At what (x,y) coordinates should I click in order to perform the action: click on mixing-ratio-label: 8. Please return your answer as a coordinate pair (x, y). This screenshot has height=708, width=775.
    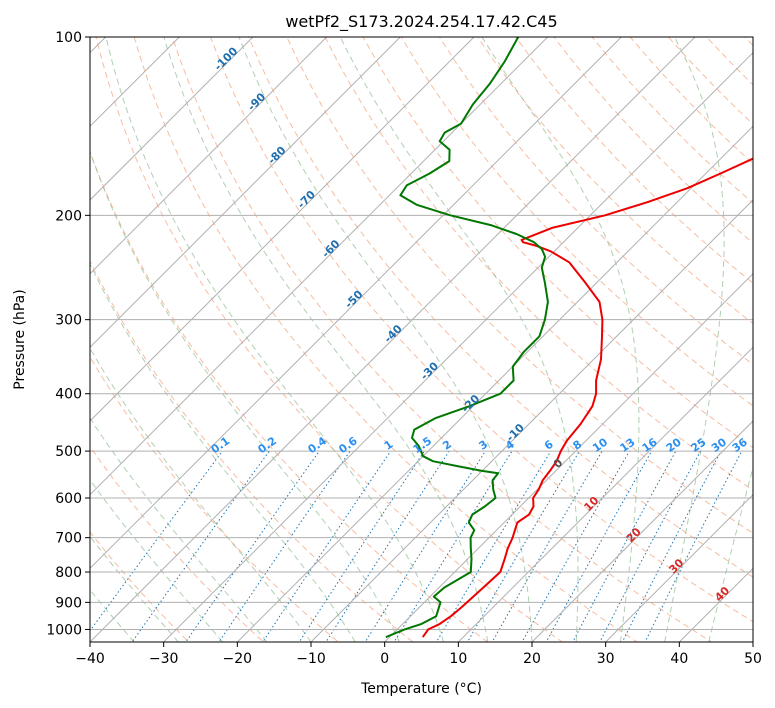
    Looking at the image, I should click on (578, 445).